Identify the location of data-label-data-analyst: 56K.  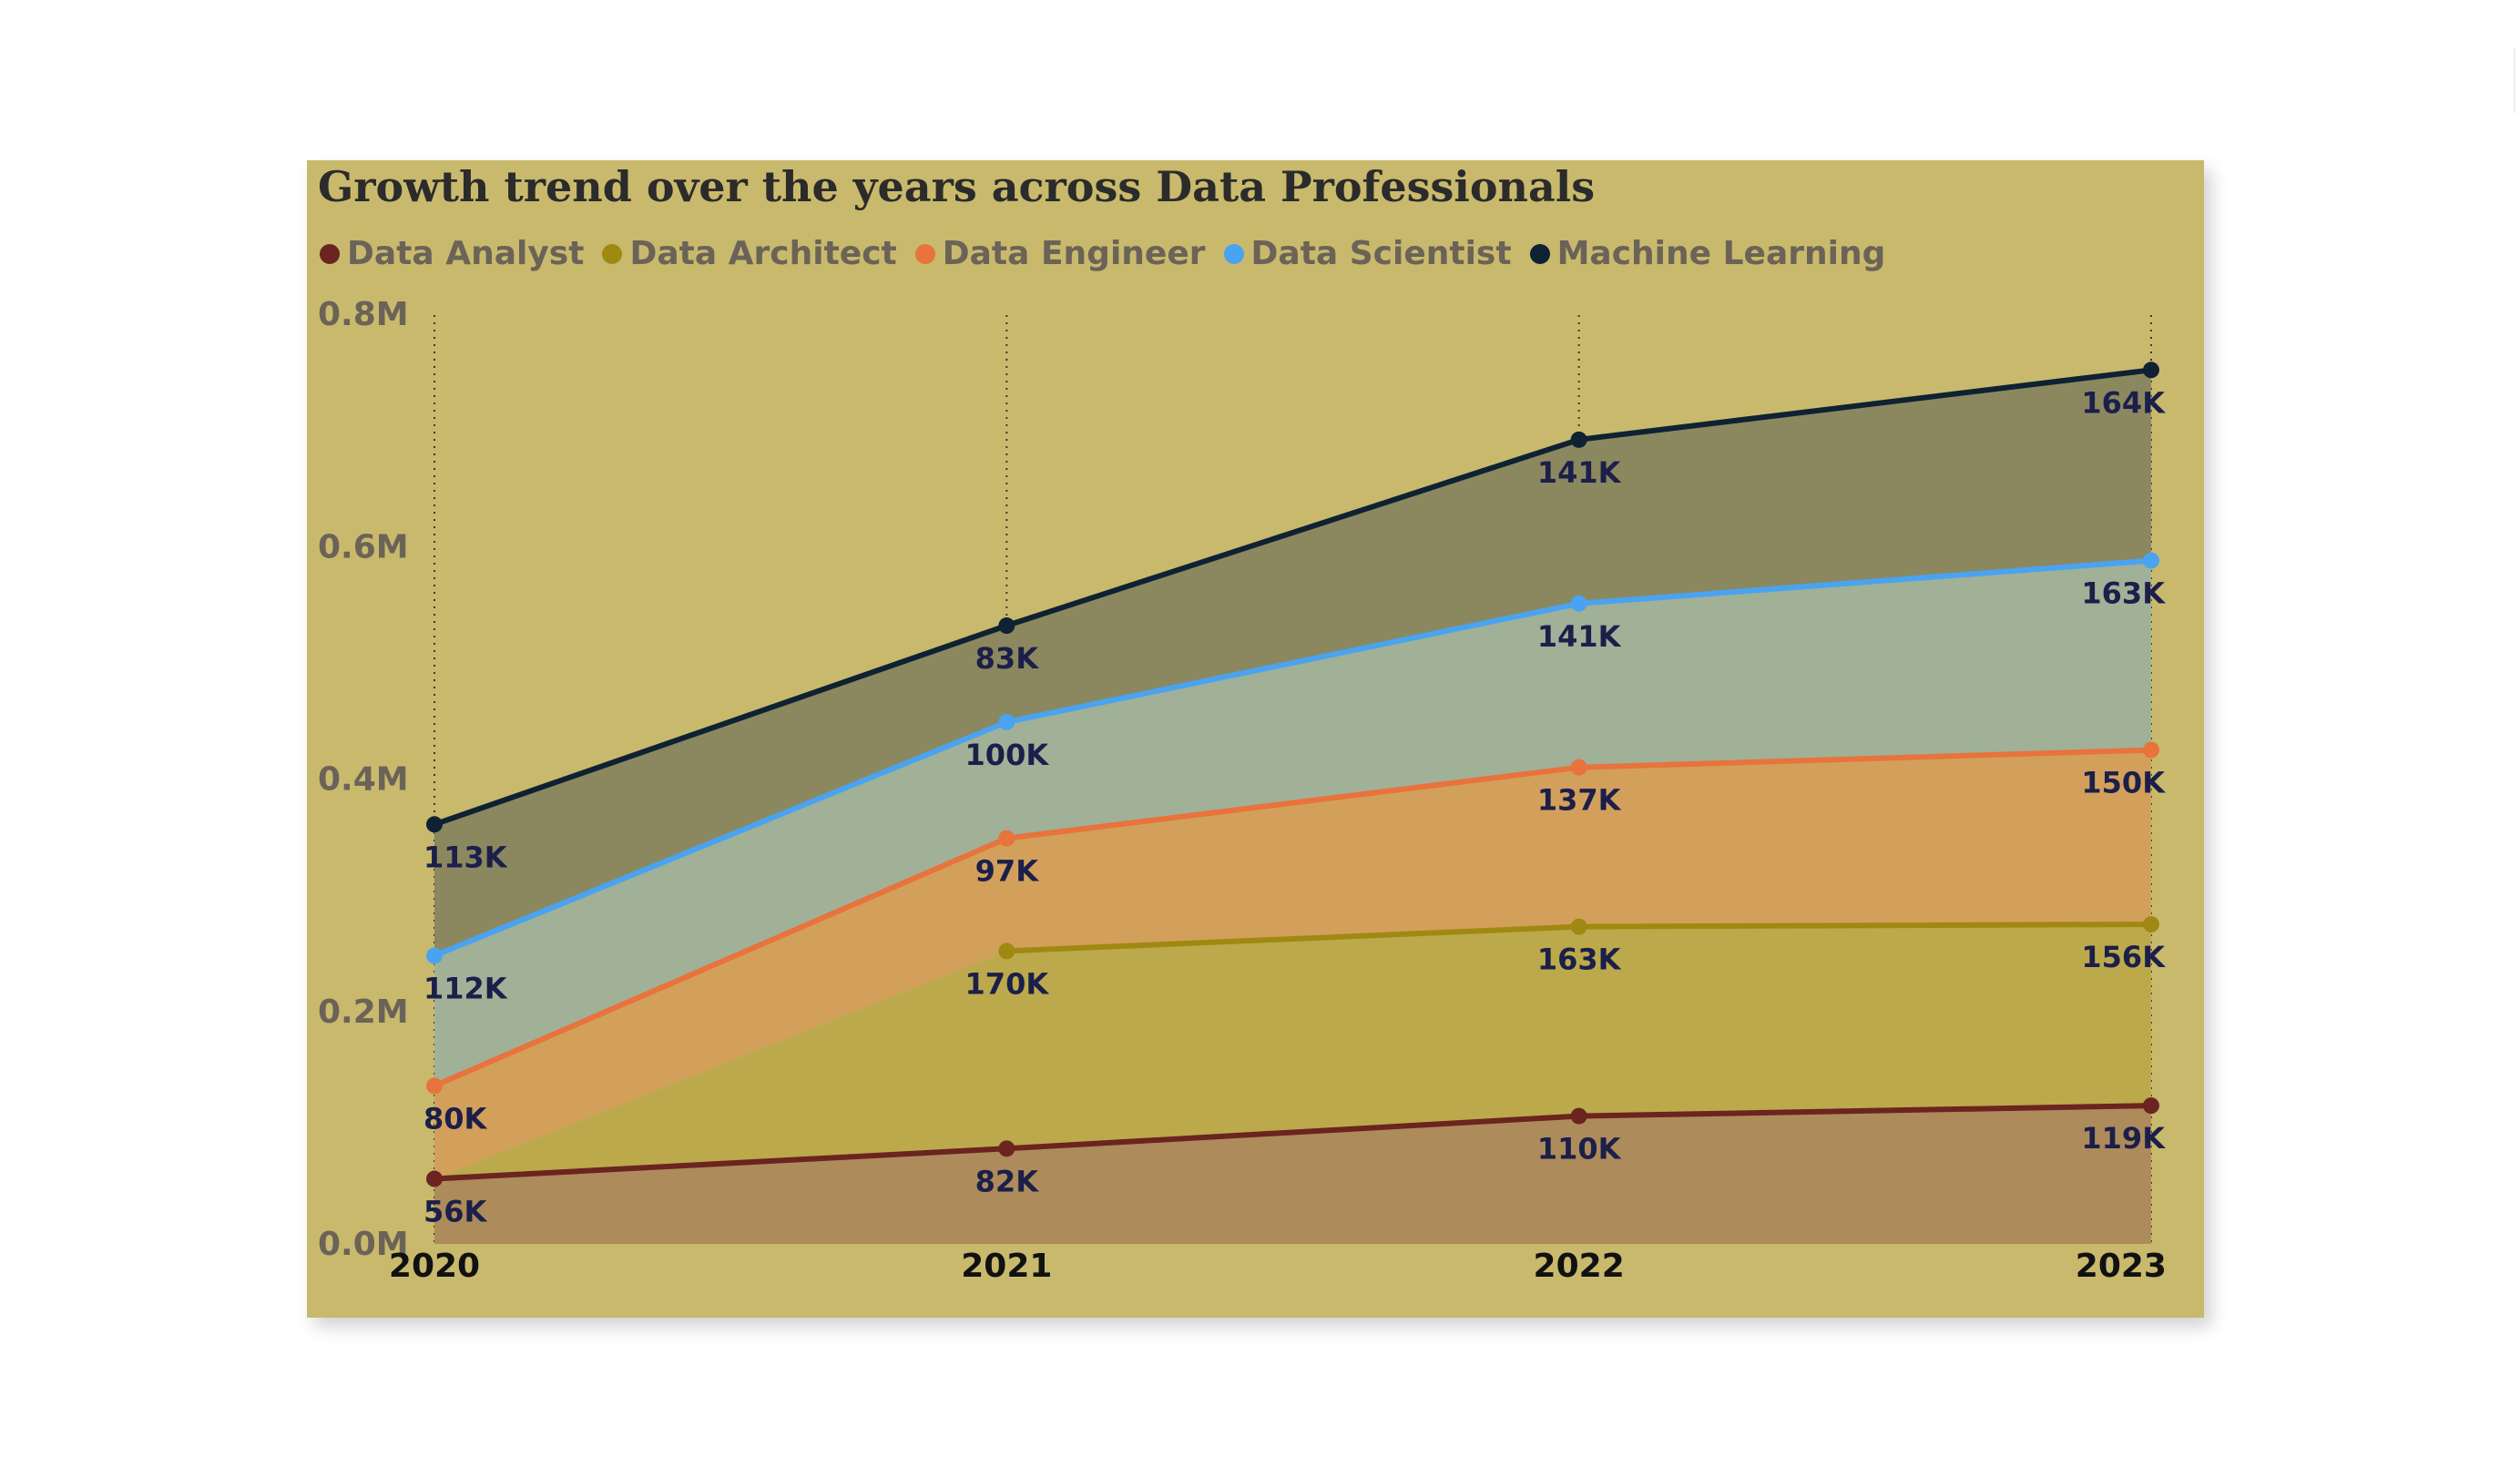
(455, 1212).